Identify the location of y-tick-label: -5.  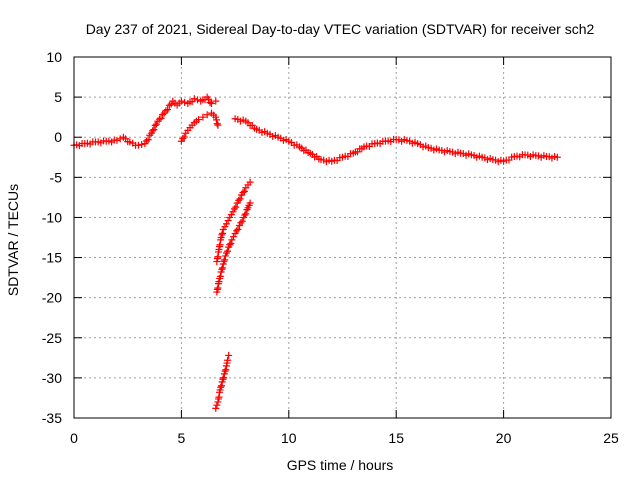
(56, 177).